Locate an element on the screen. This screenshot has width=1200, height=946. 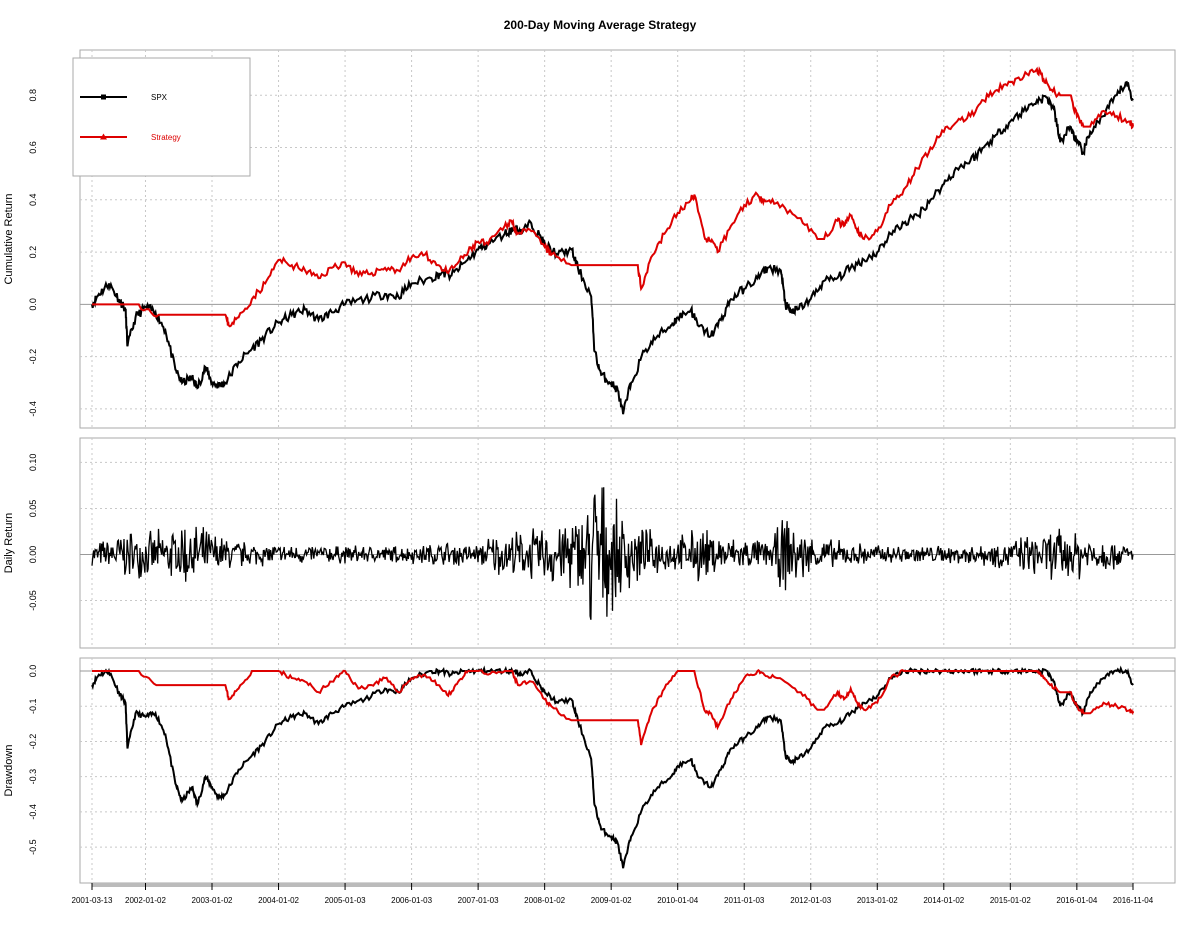
y-tick-label: 0.6 is located at coordinates (33, 147).